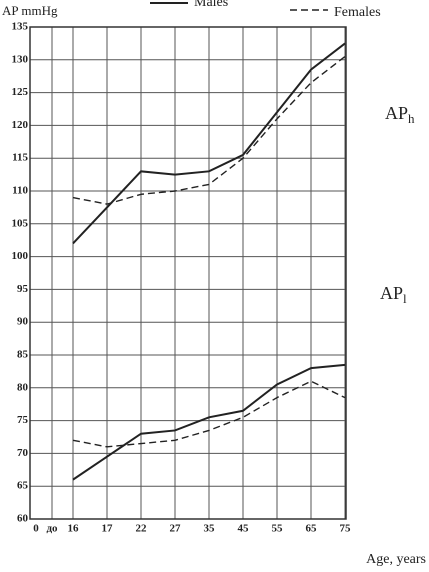 This screenshot has width=429, height=572. I want to click on annotation: APl, so click(393, 294).